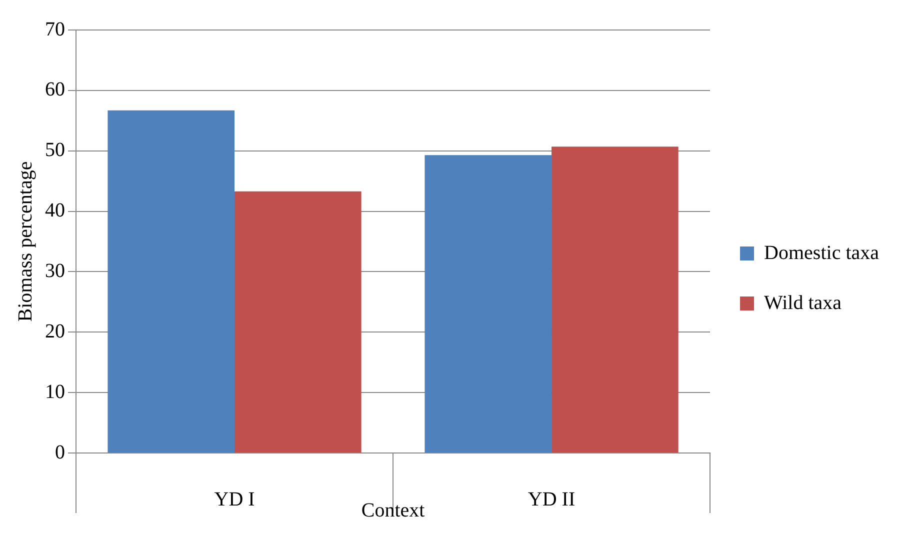 This screenshot has width=899, height=537. Describe the element at coordinates (552, 499) in the screenshot. I see `x-tick-label: YD II` at that location.